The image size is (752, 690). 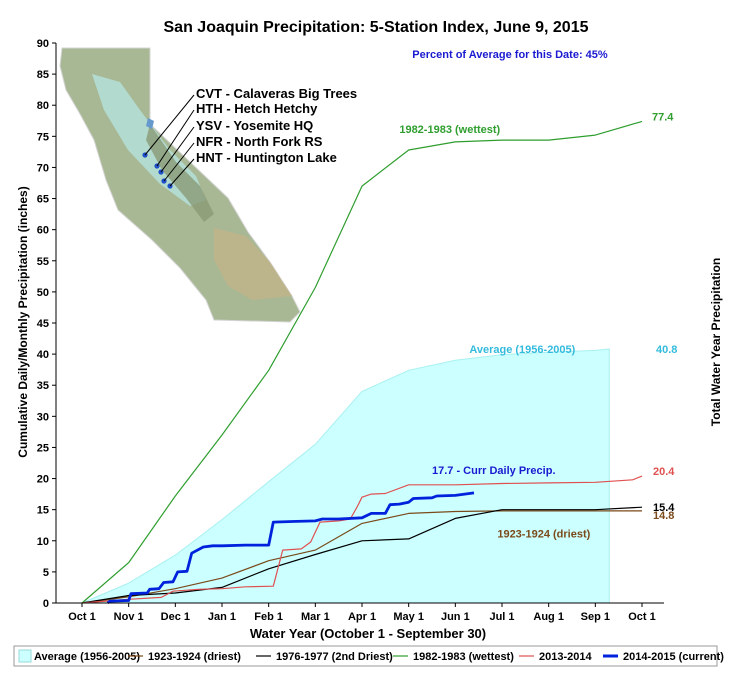 What do you see at coordinates (716, 342) in the screenshot?
I see `secondary-y-axis-label: Total Water Year Precipitation` at bounding box center [716, 342].